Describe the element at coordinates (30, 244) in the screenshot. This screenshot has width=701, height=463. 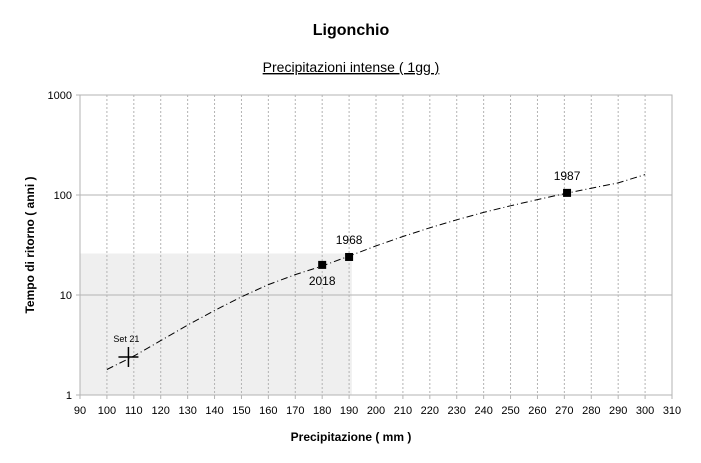
I see `y-axis-label: Tempo di ritorno ( anni )` at that location.